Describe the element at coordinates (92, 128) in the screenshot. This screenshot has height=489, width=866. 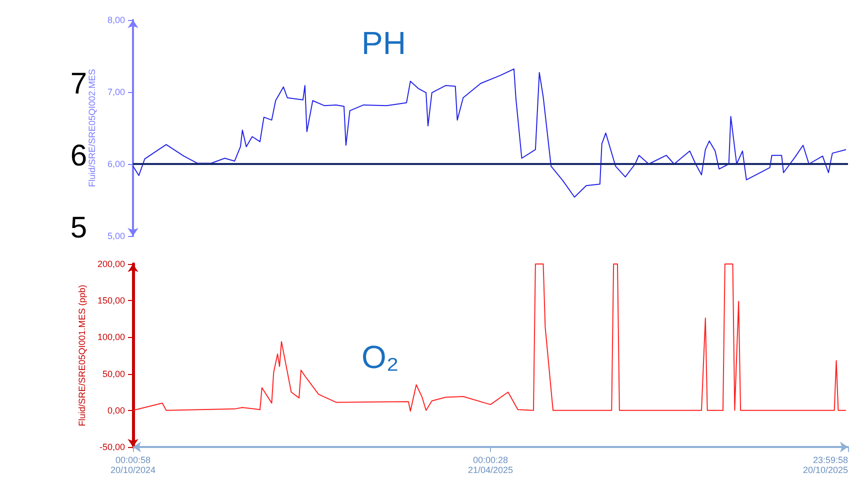
I see `y-axis-title: Fluid/SRE/SRE05QI002.MES` at that location.